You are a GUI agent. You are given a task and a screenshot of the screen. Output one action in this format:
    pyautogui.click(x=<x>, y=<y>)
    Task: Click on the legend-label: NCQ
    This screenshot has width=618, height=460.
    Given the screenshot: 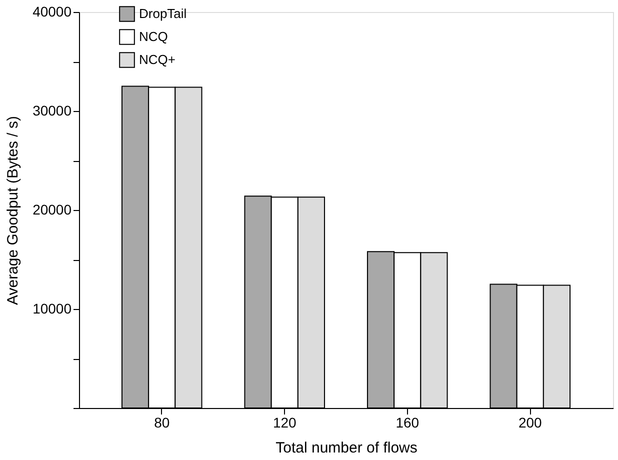 What is the action you would take?
    pyautogui.click(x=153, y=36)
    